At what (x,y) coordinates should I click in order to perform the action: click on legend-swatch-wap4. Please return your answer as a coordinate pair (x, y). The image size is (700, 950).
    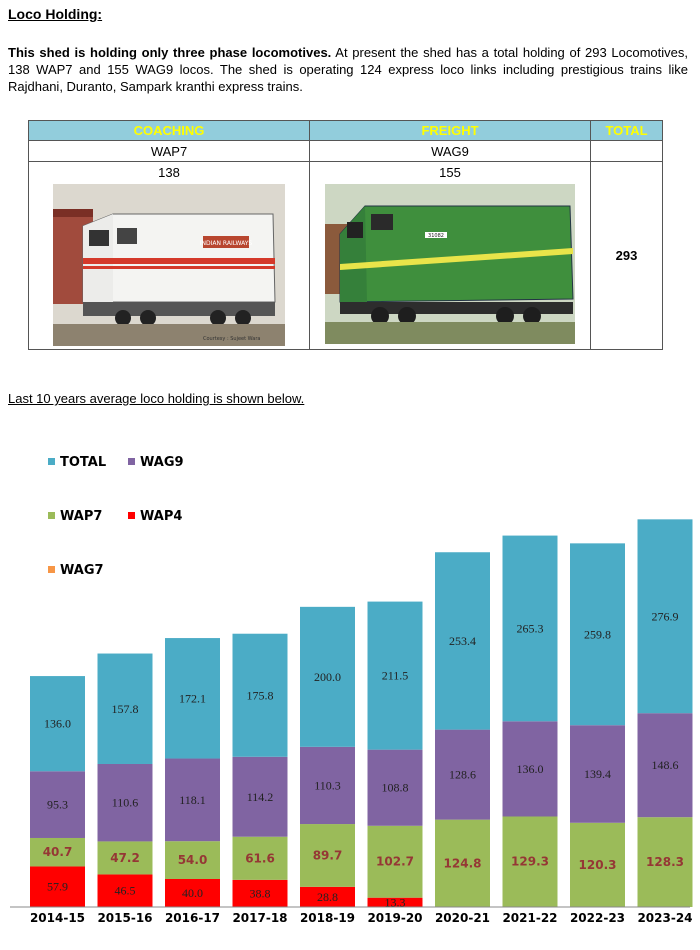
    Looking at the image, I should click on (131, 515).